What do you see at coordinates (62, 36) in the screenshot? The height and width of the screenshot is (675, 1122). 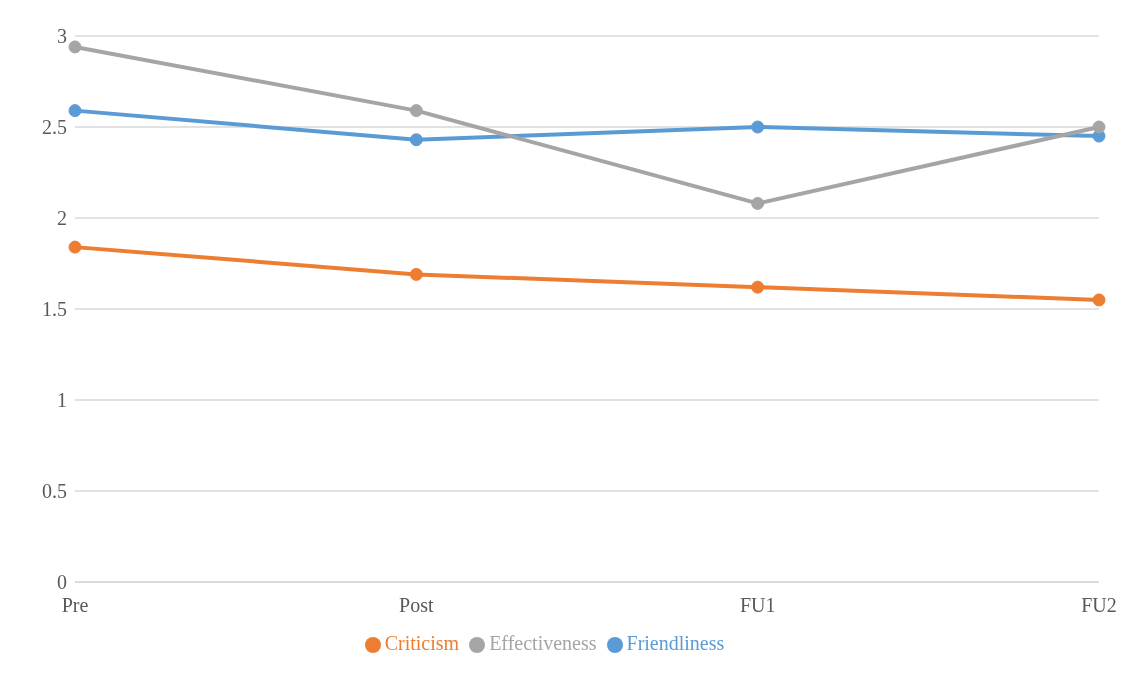 I see `y-tick-label: 3` at bounding box center [62, 36].